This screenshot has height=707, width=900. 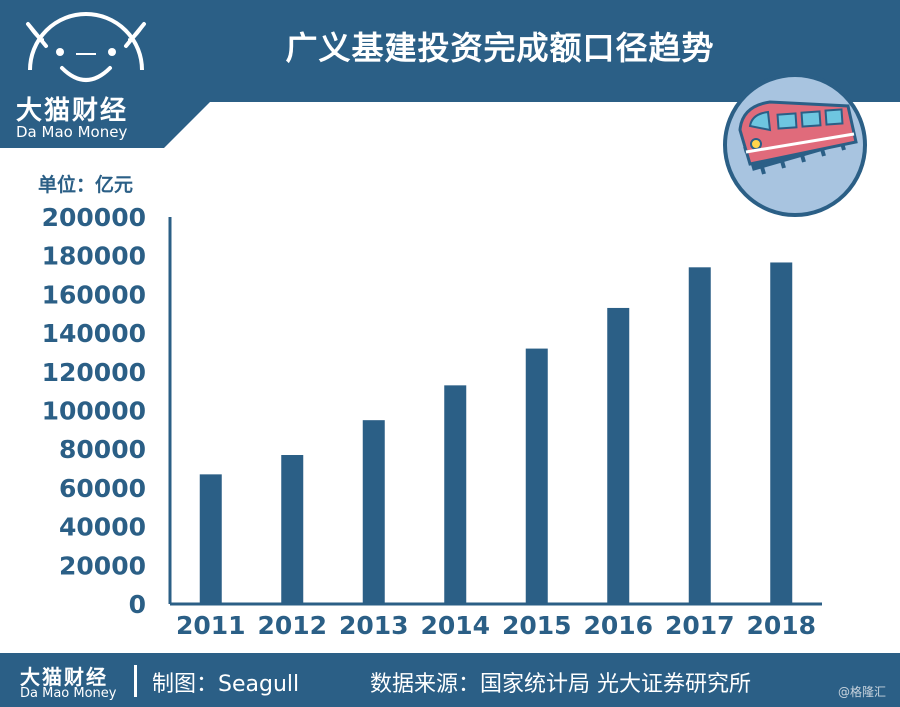 I want to click on bar-2014, so click(x=455, y=494).